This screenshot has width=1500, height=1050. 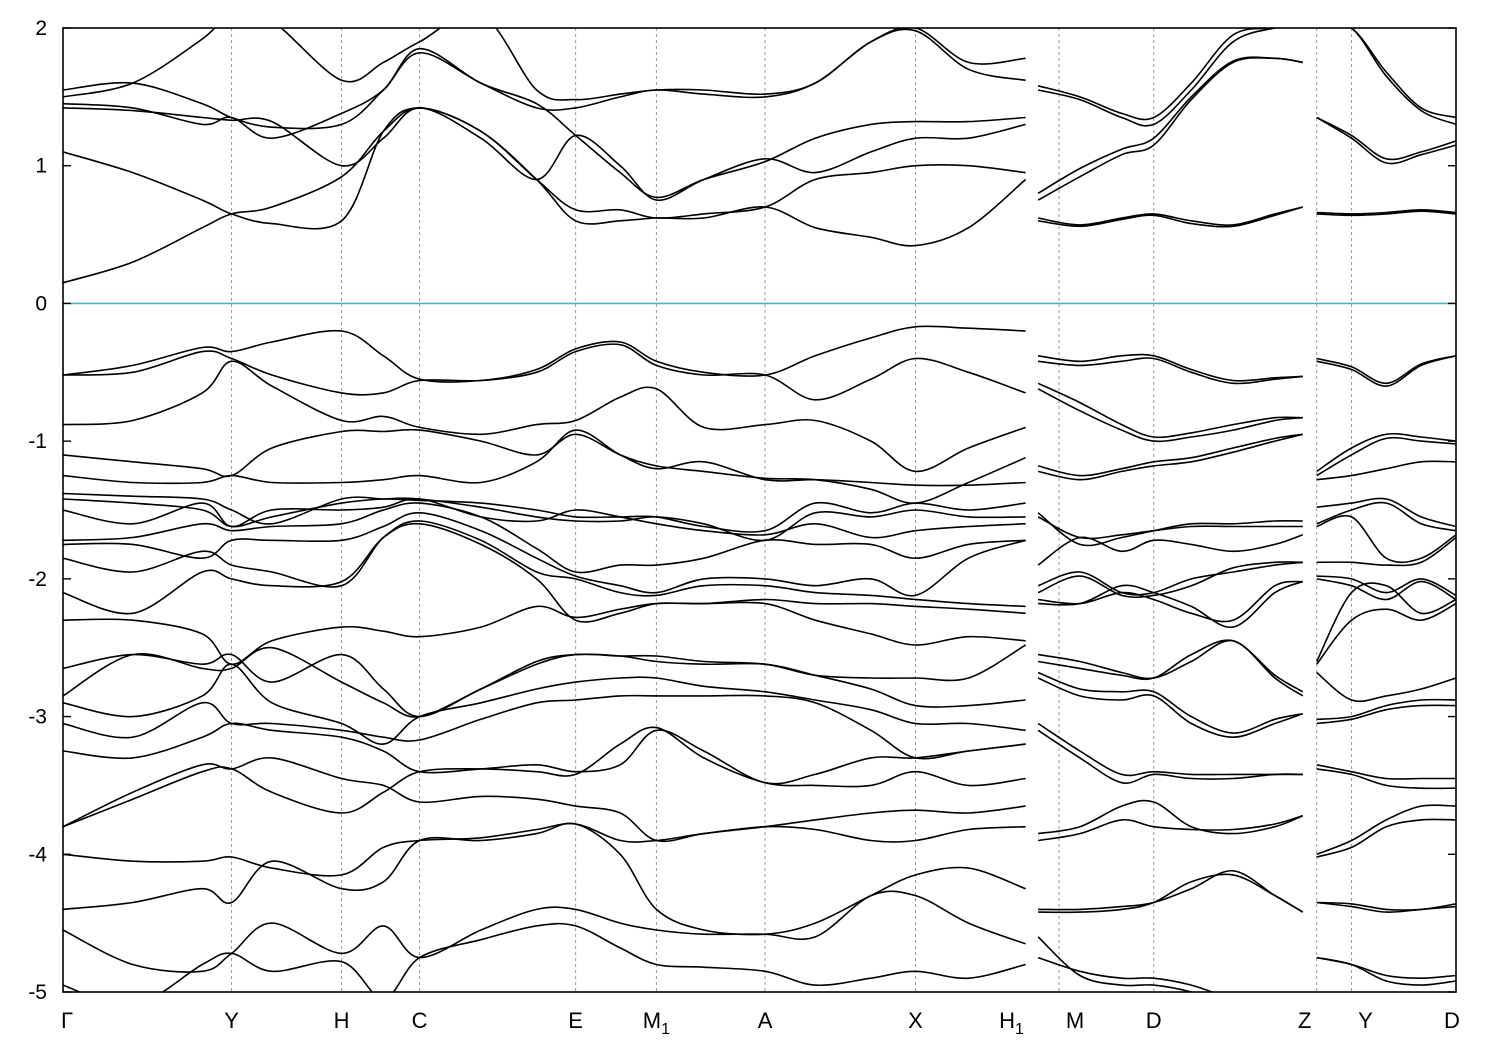 I want to click on y-tick-label: 2, so click(x=41, y=28).